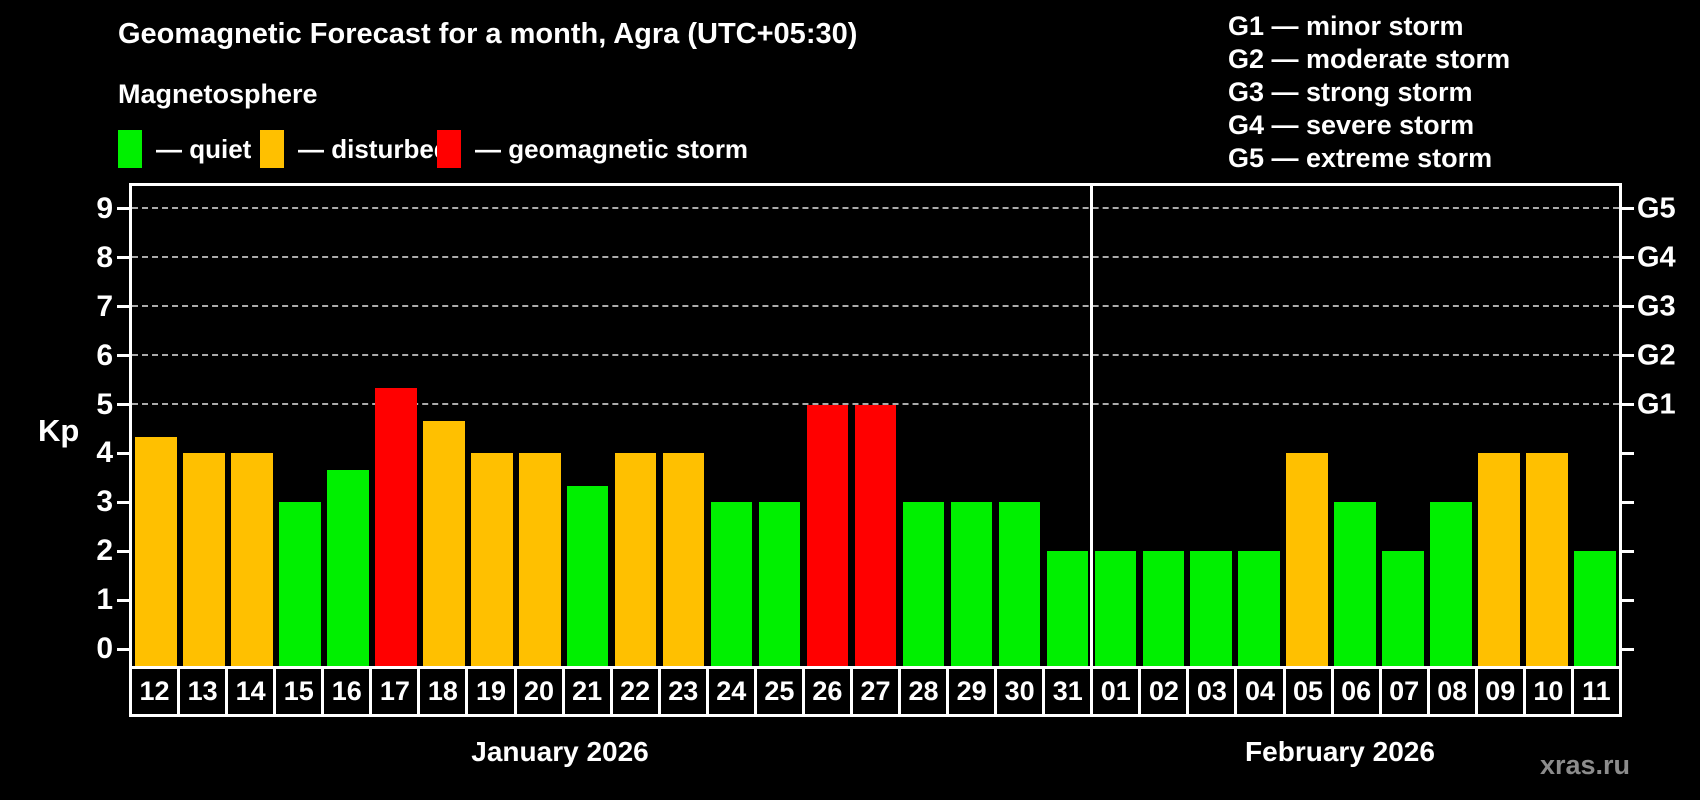 Image resolution: width=1700 pixels, height=800 pixels. What do you see at coordinates (104, 648) in the screenshot?
I see `kp-tick-label-0: 0` at bounding box center [104, 648].